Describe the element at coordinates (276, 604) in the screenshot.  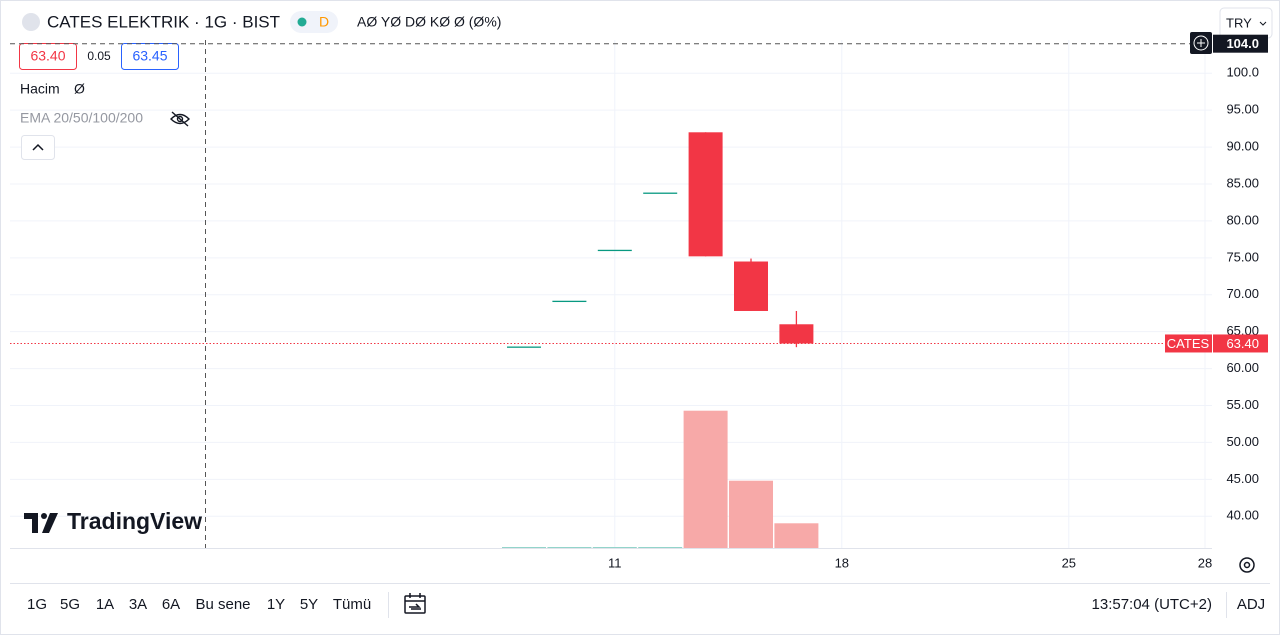
I see `range-button: 1Y` at that location.